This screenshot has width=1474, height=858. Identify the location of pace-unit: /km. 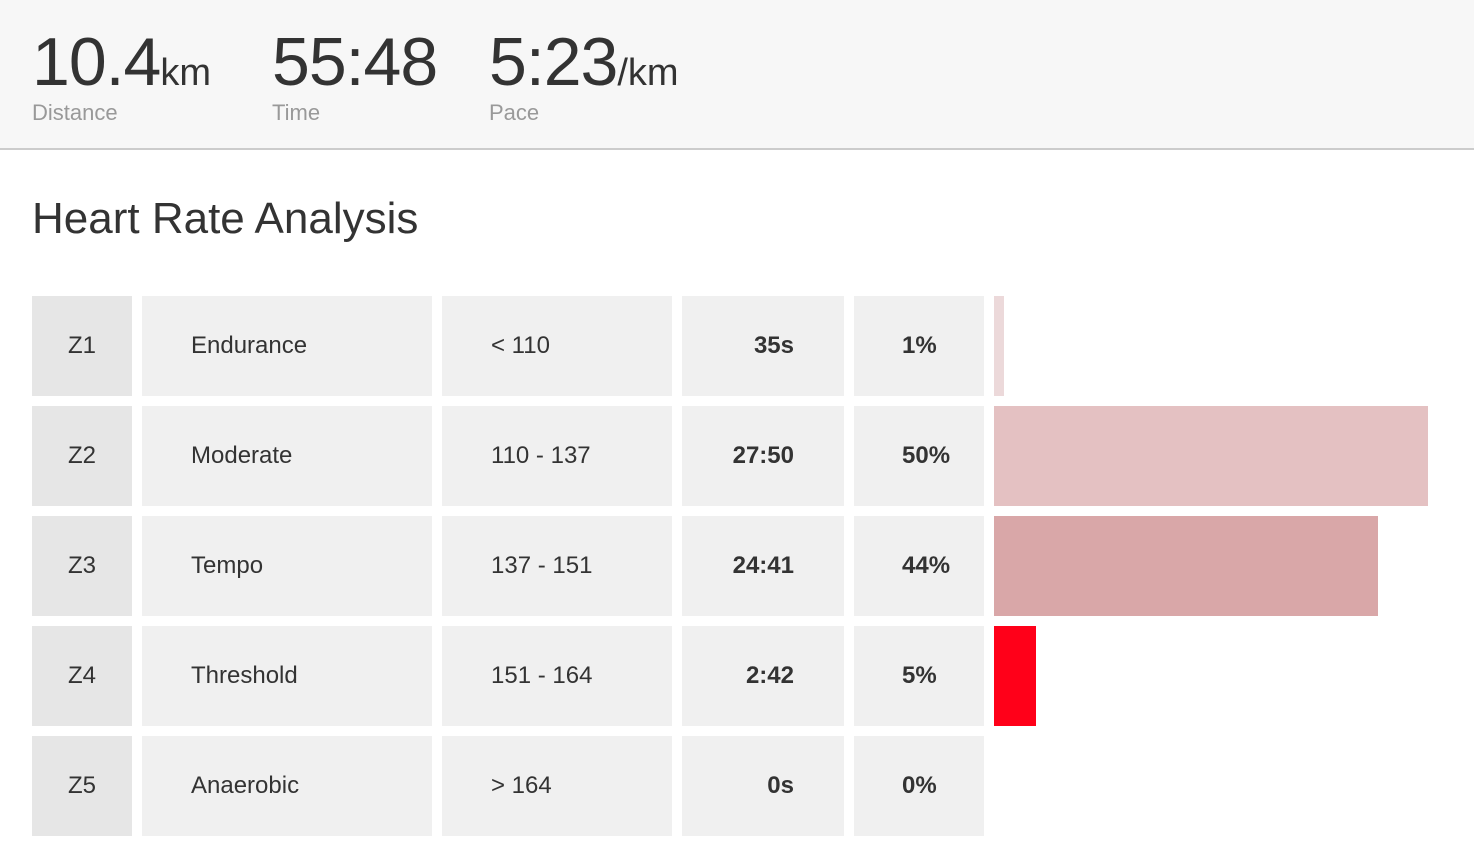
(648, 73).